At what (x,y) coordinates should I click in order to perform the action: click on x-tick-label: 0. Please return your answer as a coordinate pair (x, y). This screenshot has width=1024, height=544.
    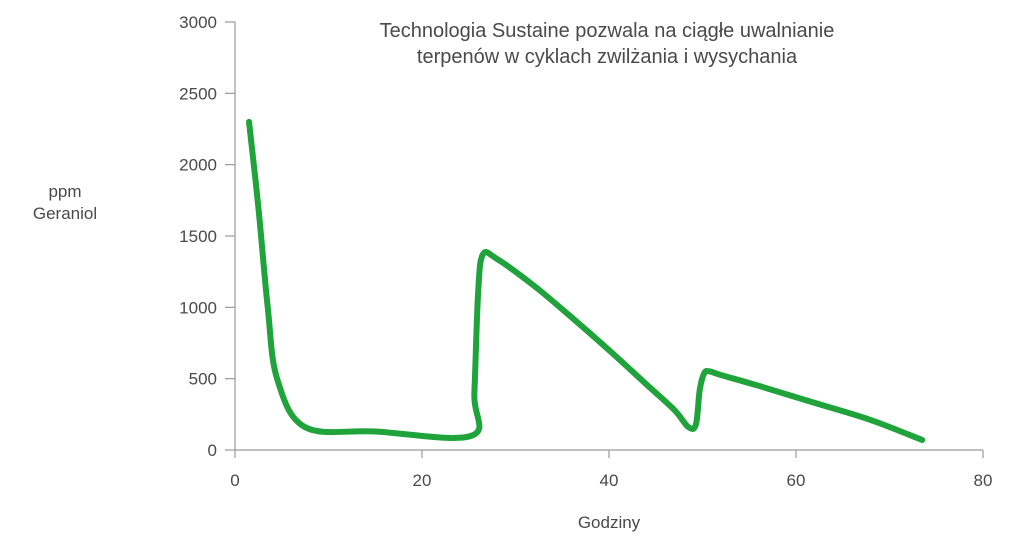
    Looking at the image, I should click on (234, 480).